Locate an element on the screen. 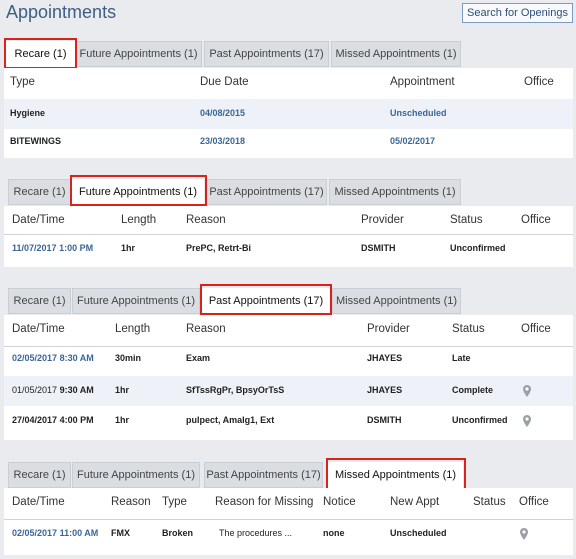 Image resolution: width=576 pixels, height=559 pixels. appointment-date: 11/07/2017 is located at coordinates (34, 248).